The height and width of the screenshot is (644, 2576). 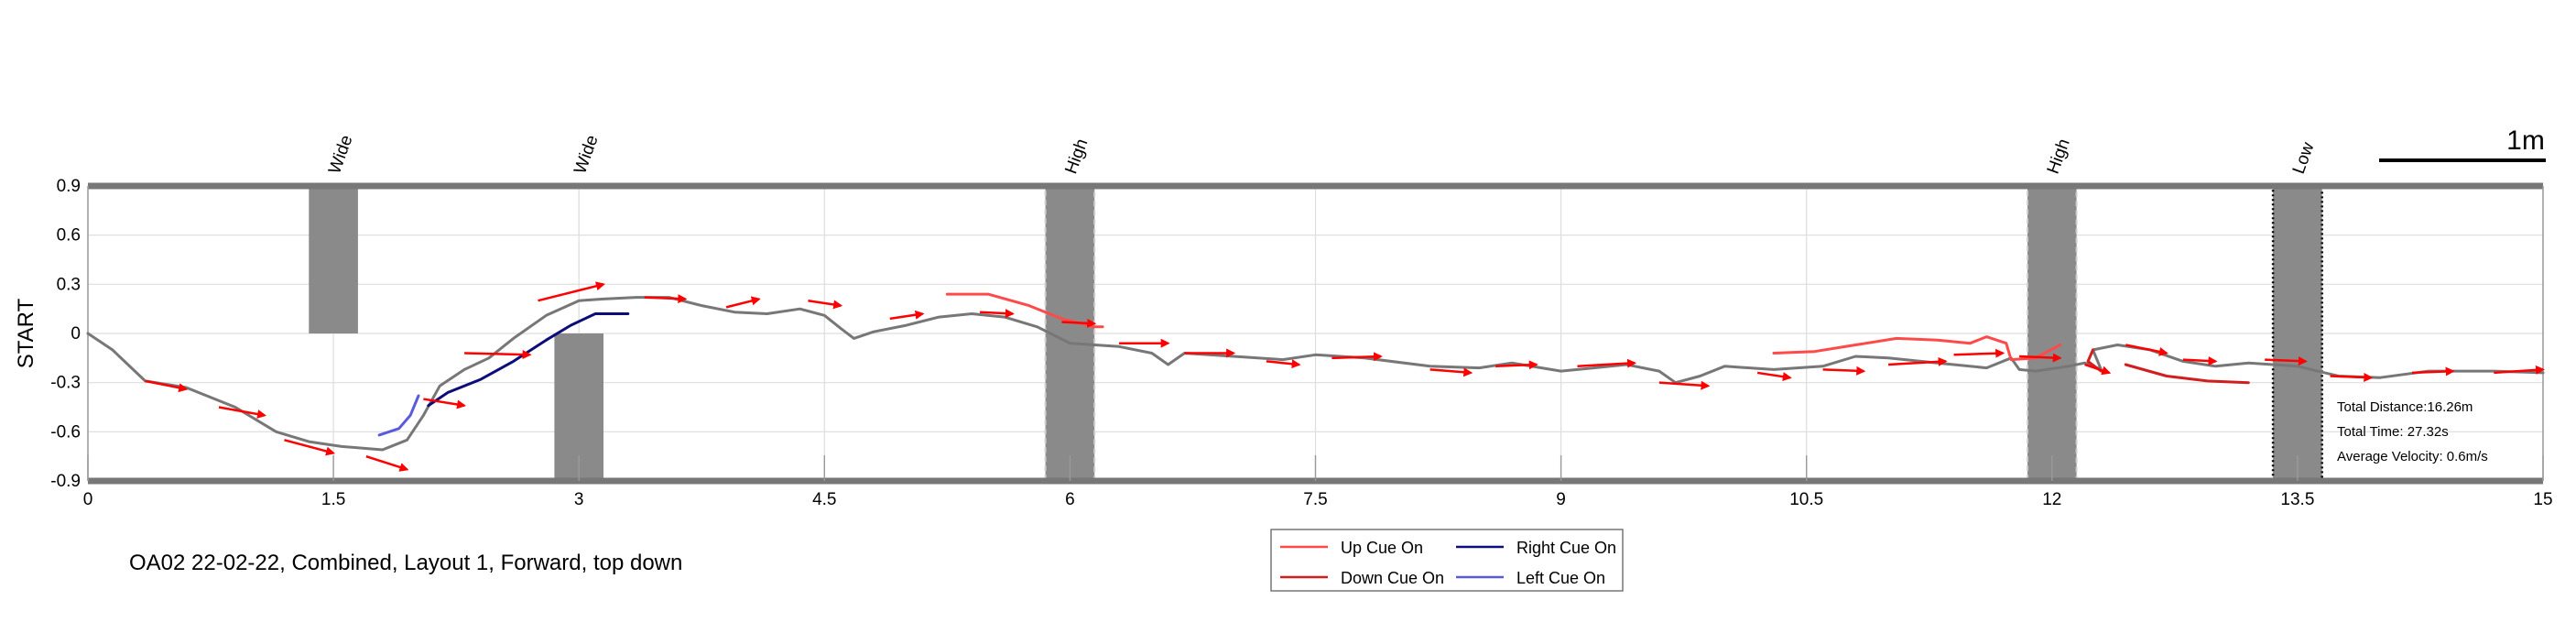 I want to click on x-axis-ticks: 0 1.5 3 4.5 6 7.5 9 10.5 12 13.5 15, so click(x=1318, y=482).